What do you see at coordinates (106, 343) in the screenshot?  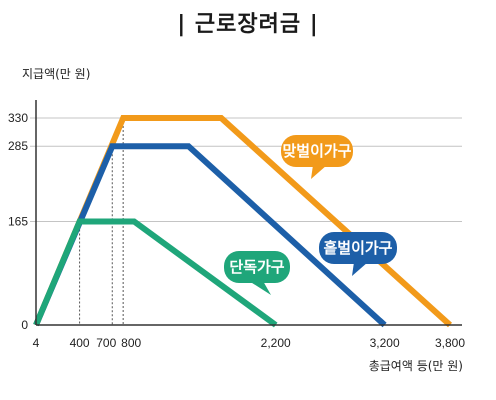 I see `x-tick-label: 700` at bounding box center [106, 343].